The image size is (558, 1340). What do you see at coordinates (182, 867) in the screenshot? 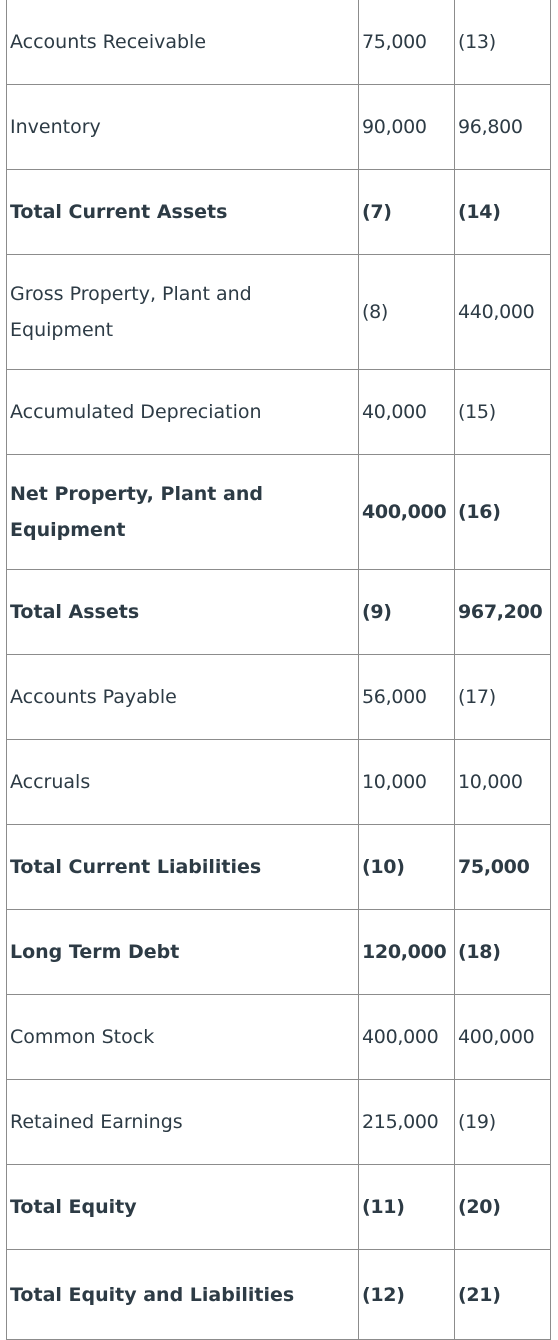
I see `row-label: Total Current Liabilities` at bounding box center [182, 867].